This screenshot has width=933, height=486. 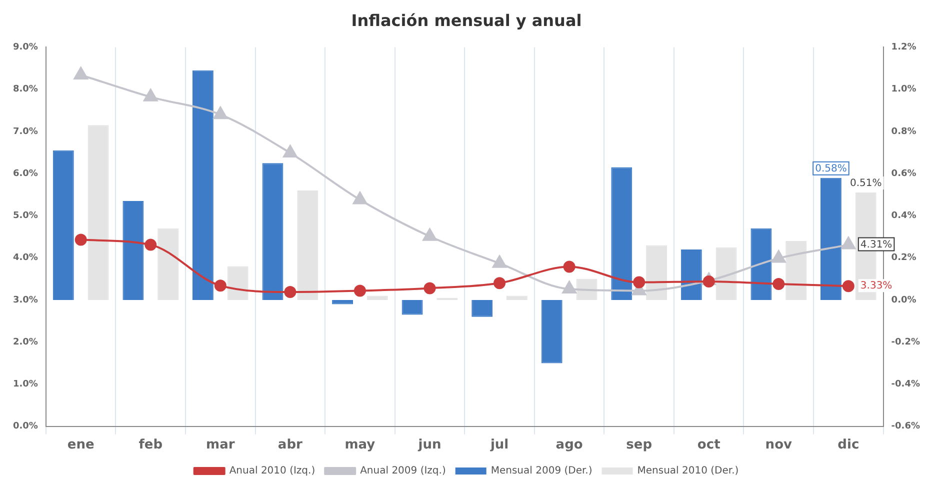 I want to click on data-label: 3.33%, so click(x=876, y=286).